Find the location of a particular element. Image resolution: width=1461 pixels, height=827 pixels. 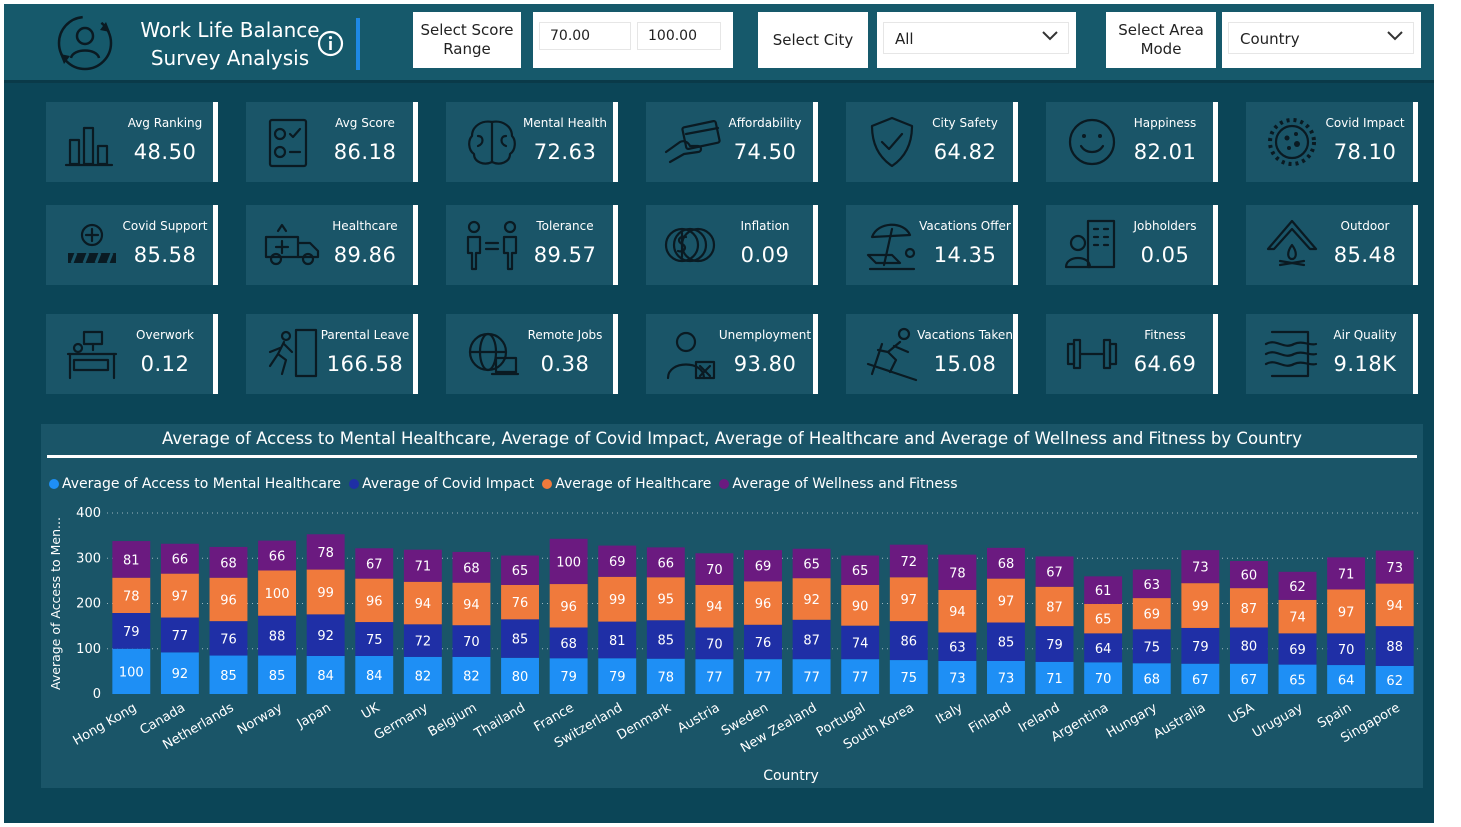

legend-item-covid-impact: Average of Covid Impact is located at coordinates (441, 484).